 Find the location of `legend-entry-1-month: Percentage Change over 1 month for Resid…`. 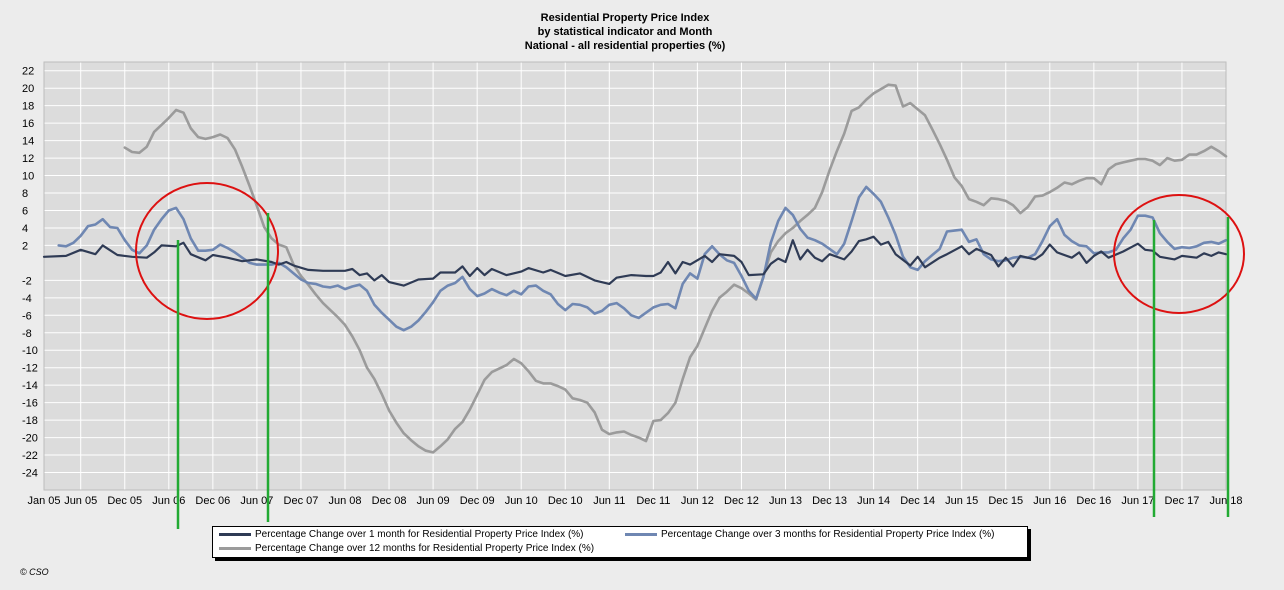

legend-entry-1-month: Percentage Change over 1 month for Resid… is located at coordinates (401, 534).